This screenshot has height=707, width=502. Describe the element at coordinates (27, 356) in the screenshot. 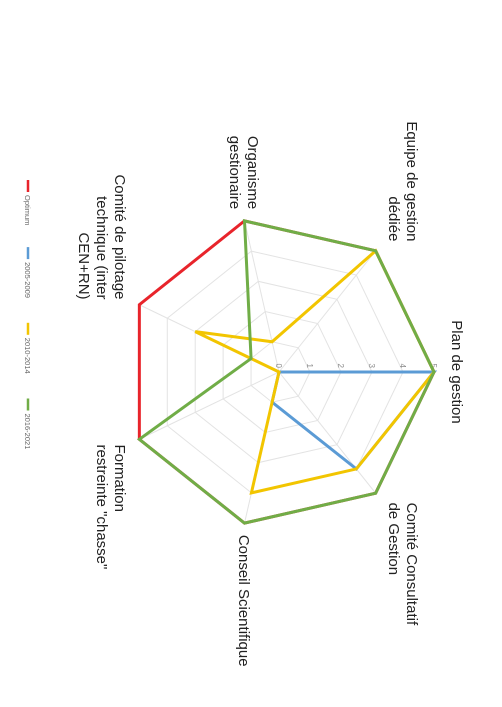

I see `legend-label: 2010-2014` at that location.